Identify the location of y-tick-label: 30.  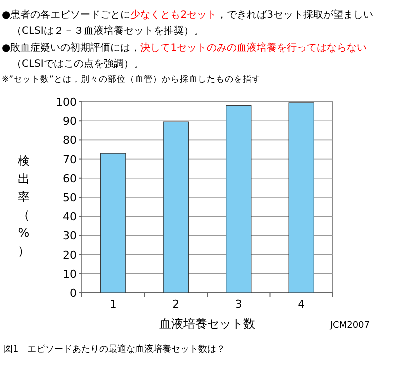
(70, 236).